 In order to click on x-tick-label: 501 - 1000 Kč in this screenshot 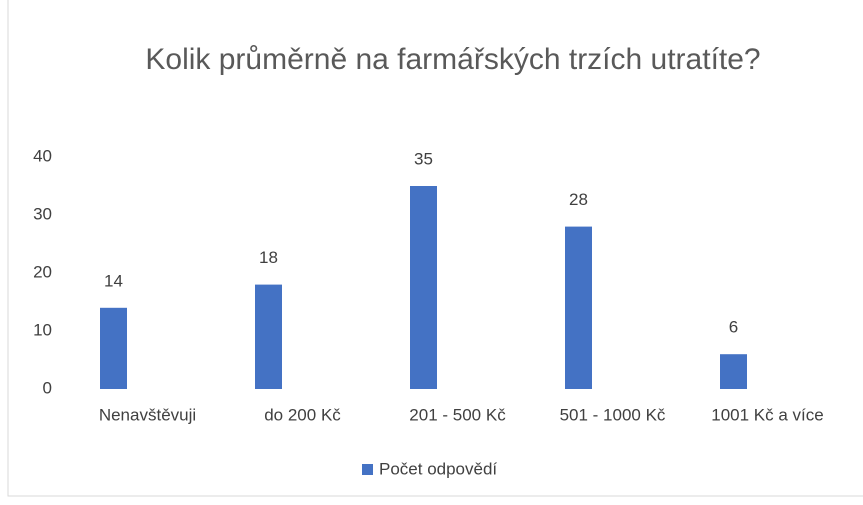, I will do `click(613, 414)`.